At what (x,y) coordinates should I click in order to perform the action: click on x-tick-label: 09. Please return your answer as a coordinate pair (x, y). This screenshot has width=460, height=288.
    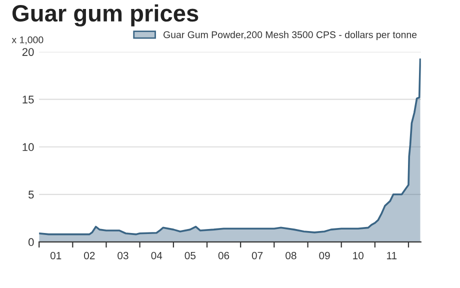
    Looking at the image, I should click on (324, 256).